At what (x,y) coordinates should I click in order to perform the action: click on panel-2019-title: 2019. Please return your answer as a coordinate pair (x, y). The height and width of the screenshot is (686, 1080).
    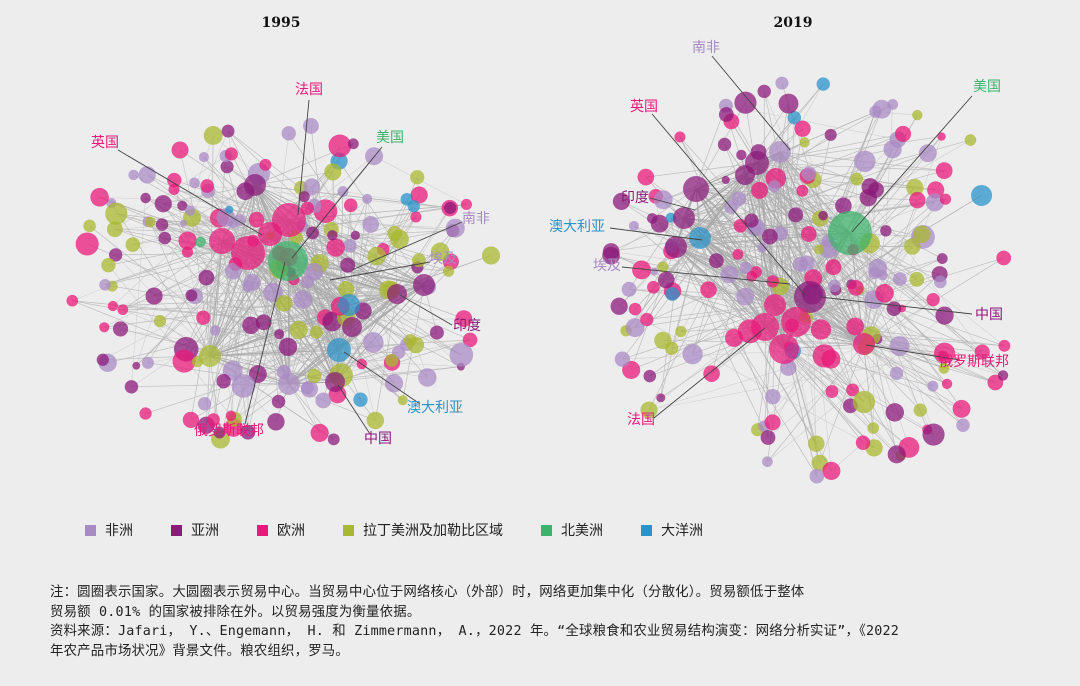
    Looking at the image, I should click on (793, 23).